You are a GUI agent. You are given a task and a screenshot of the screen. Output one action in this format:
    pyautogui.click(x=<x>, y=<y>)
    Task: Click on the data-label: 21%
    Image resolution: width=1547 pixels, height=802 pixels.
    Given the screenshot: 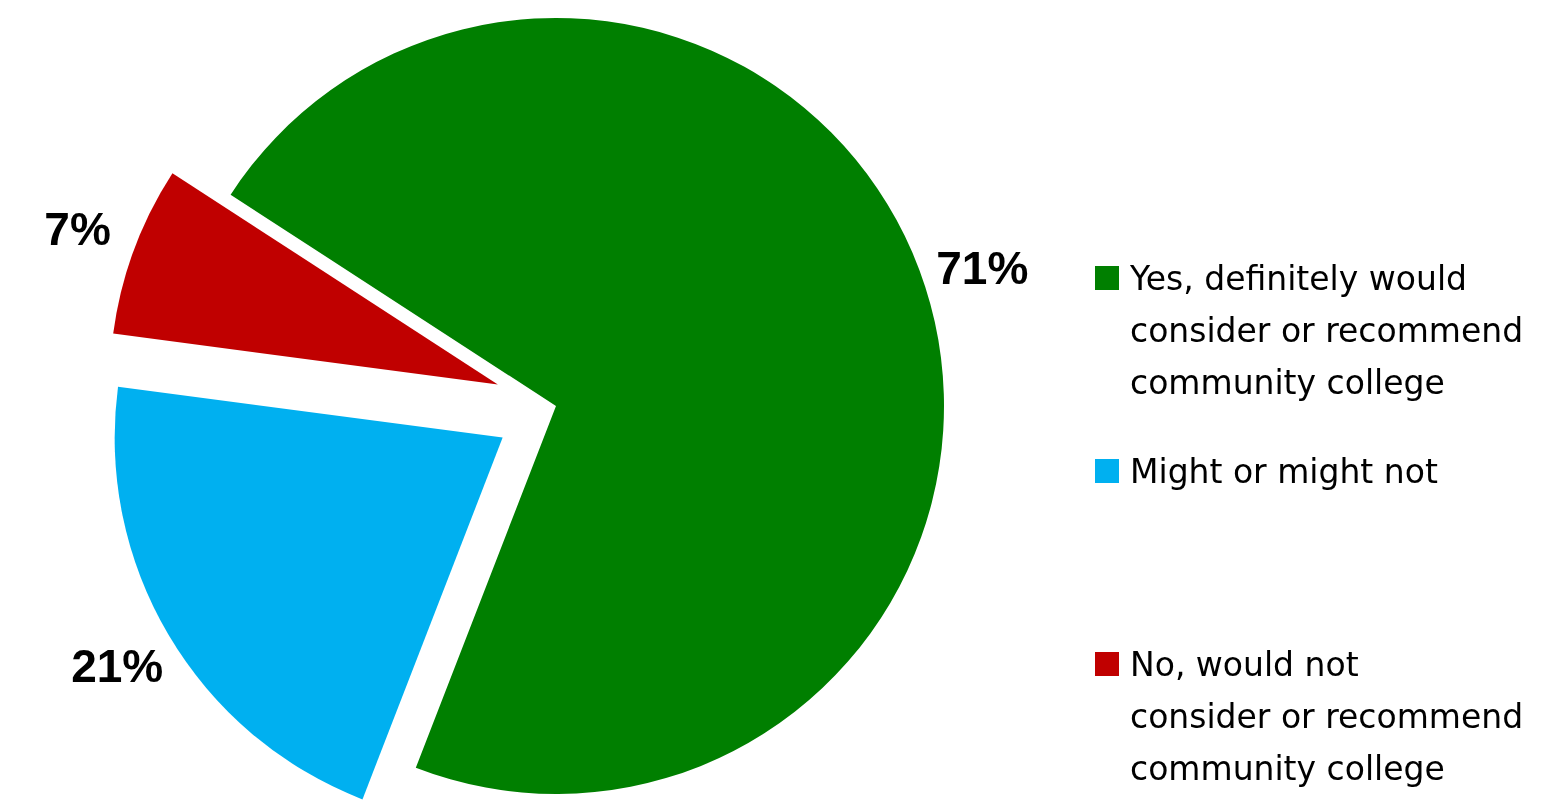 What is the action you would take?
    pyautogui.click(x=117, y=665)
    